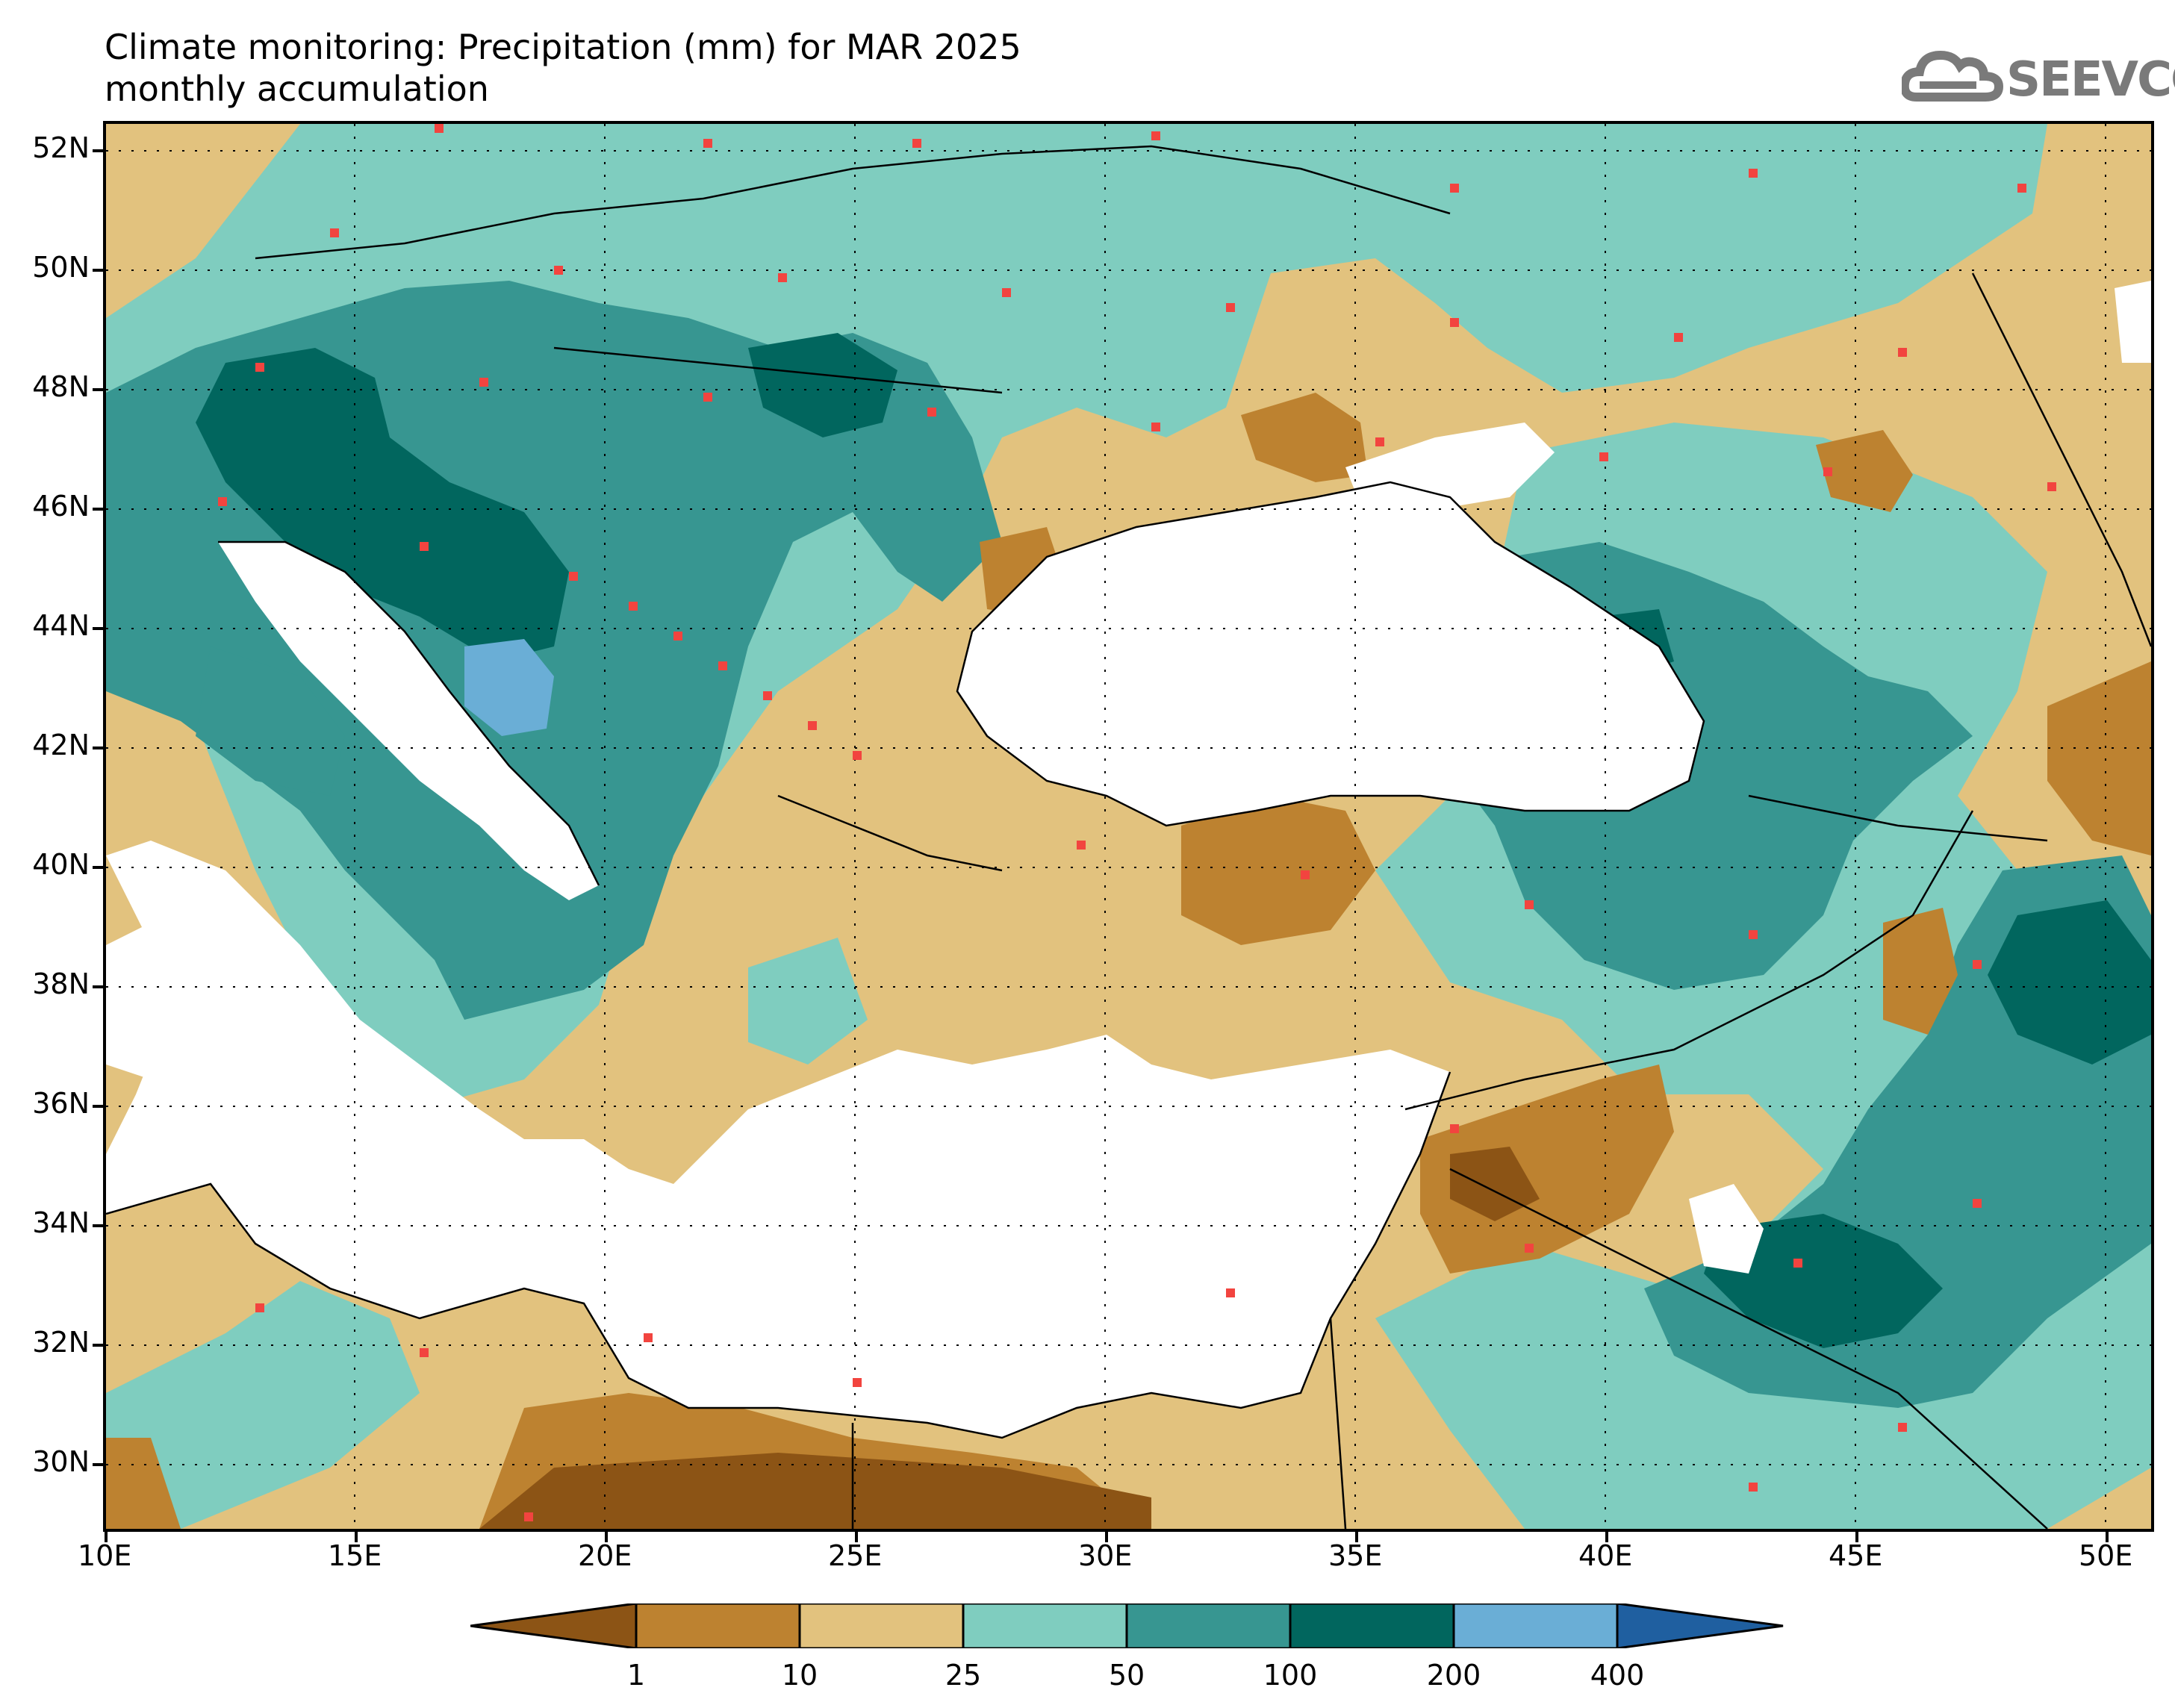  Describe the element at coordinates (61, 386) in the screenshot. I see `lat-label-48n: 48N` at that location.